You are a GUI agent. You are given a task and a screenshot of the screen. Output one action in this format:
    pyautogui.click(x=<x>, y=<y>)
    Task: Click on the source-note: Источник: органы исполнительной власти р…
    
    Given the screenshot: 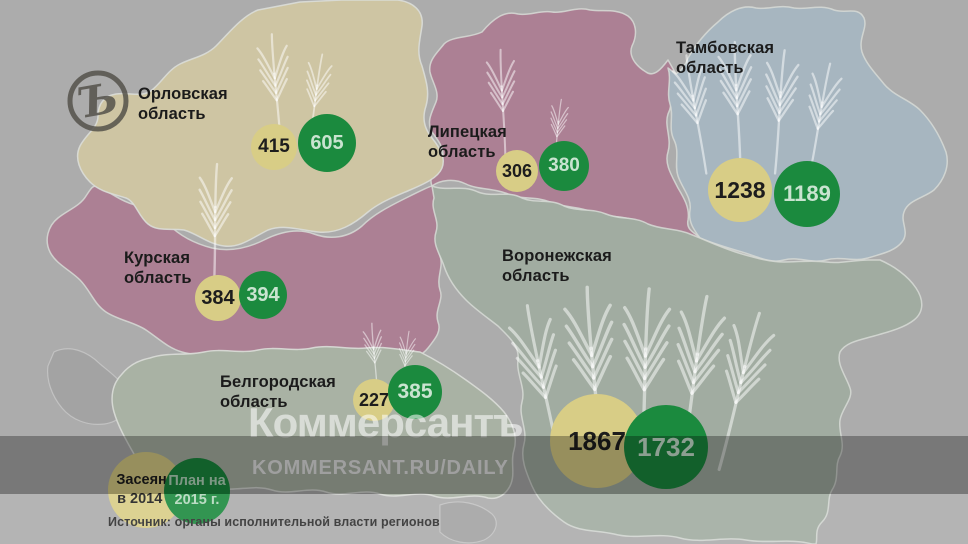 What is the action you would take?
    pyautogui.click(x=274, y=522)
    